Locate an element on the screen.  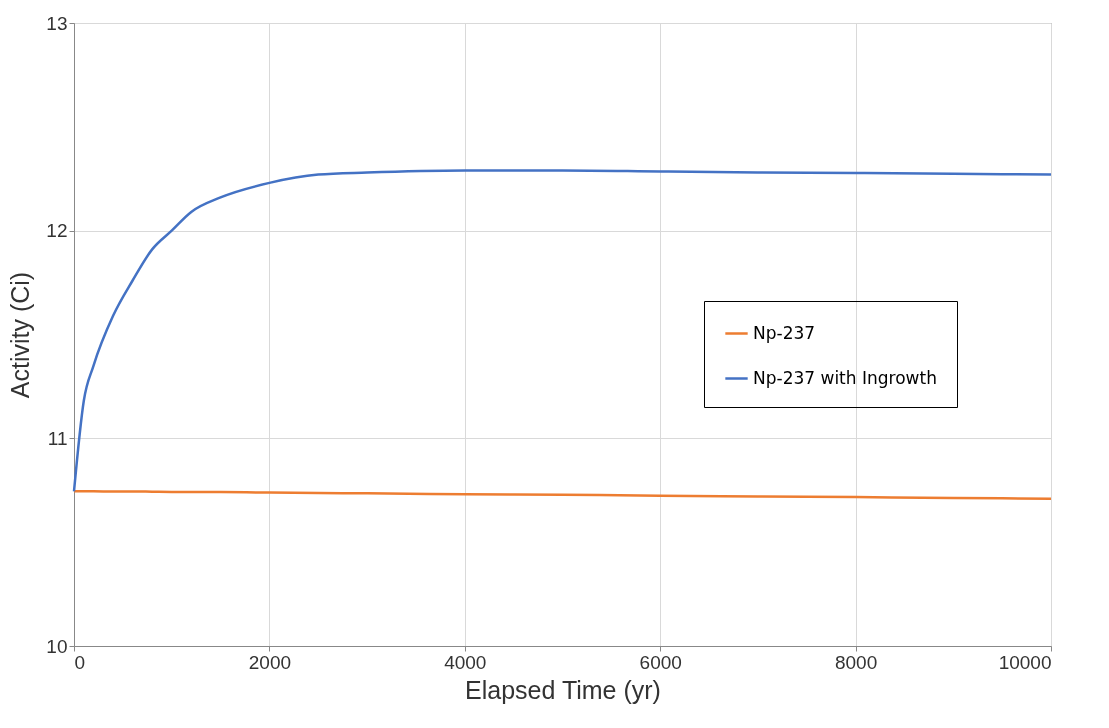
y-tick-label: 12 is located at coordinates (57, 231).